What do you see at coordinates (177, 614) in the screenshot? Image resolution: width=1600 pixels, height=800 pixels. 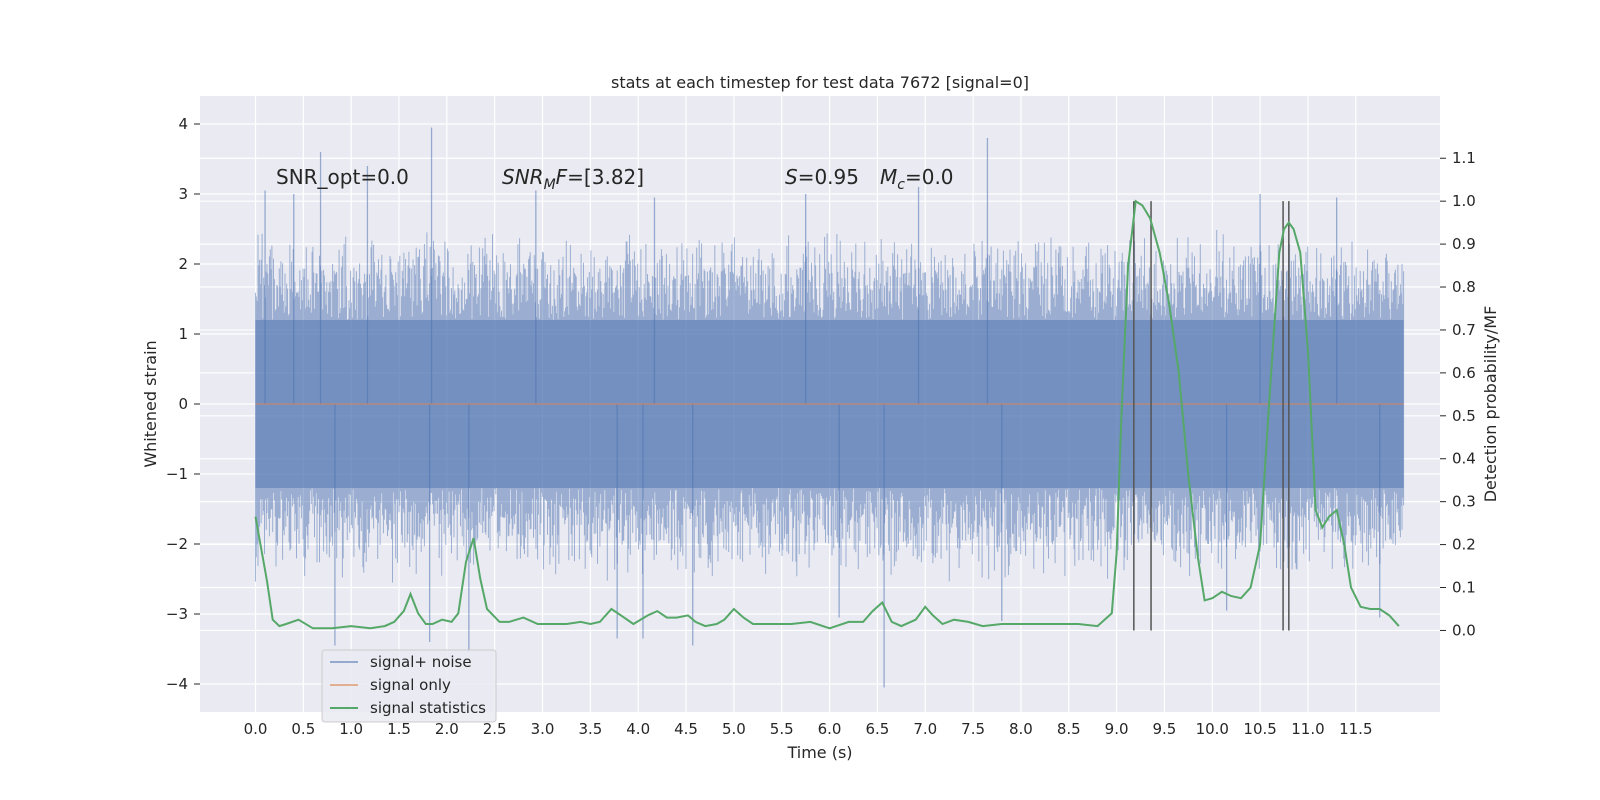 I see `y-tick-label: −3` at bounding box center [177, 614].